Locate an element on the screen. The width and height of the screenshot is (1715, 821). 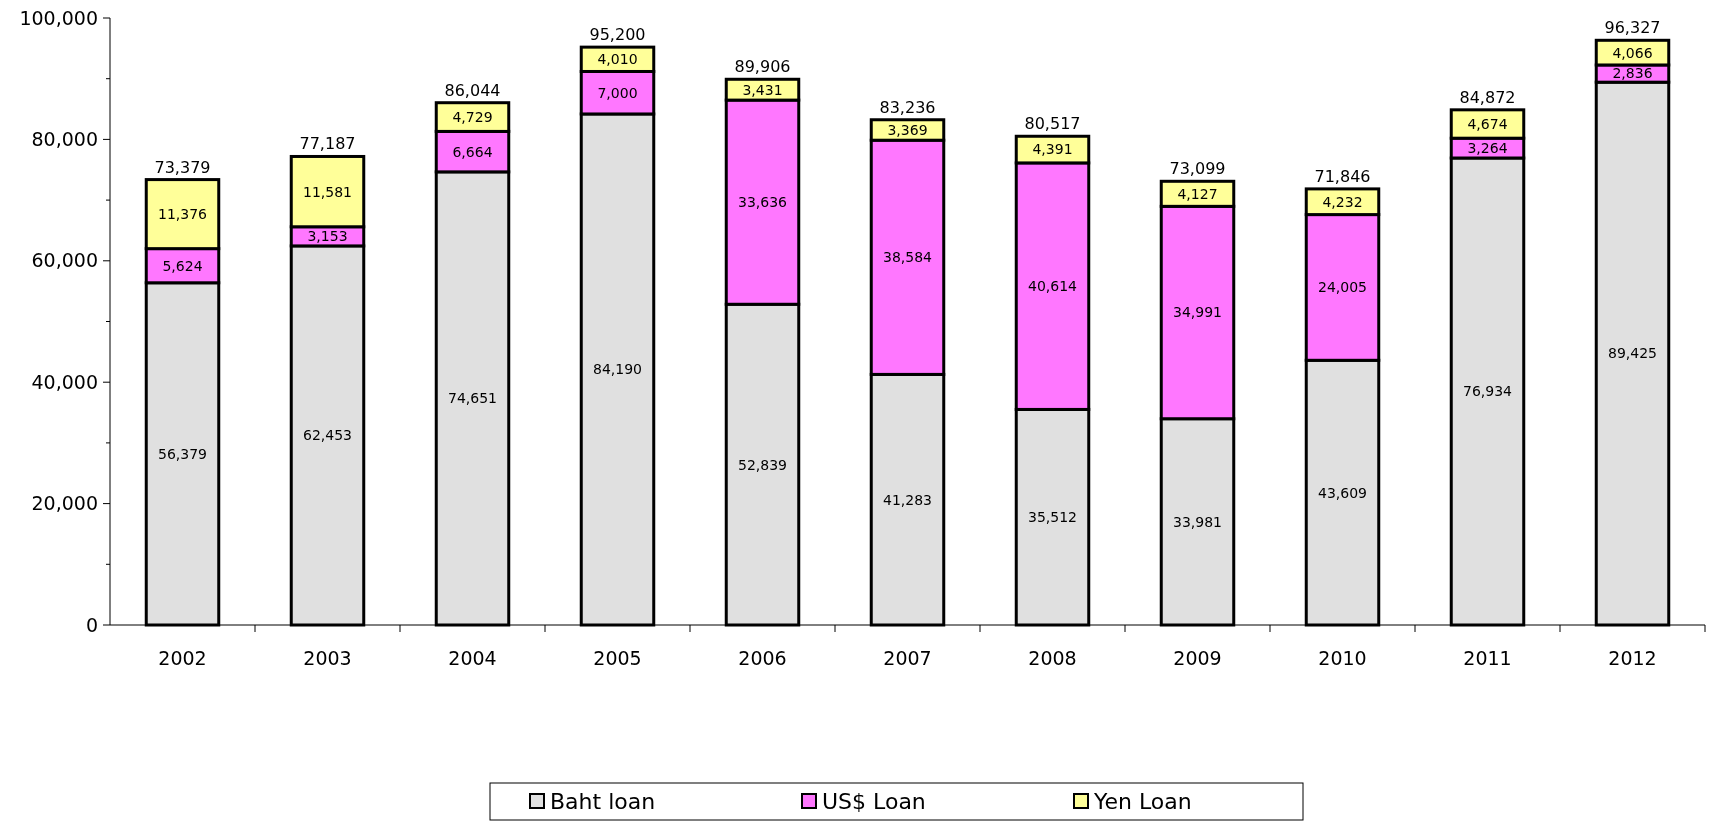
x-tick-label: 2010 is located at coordinates (1342, 658).